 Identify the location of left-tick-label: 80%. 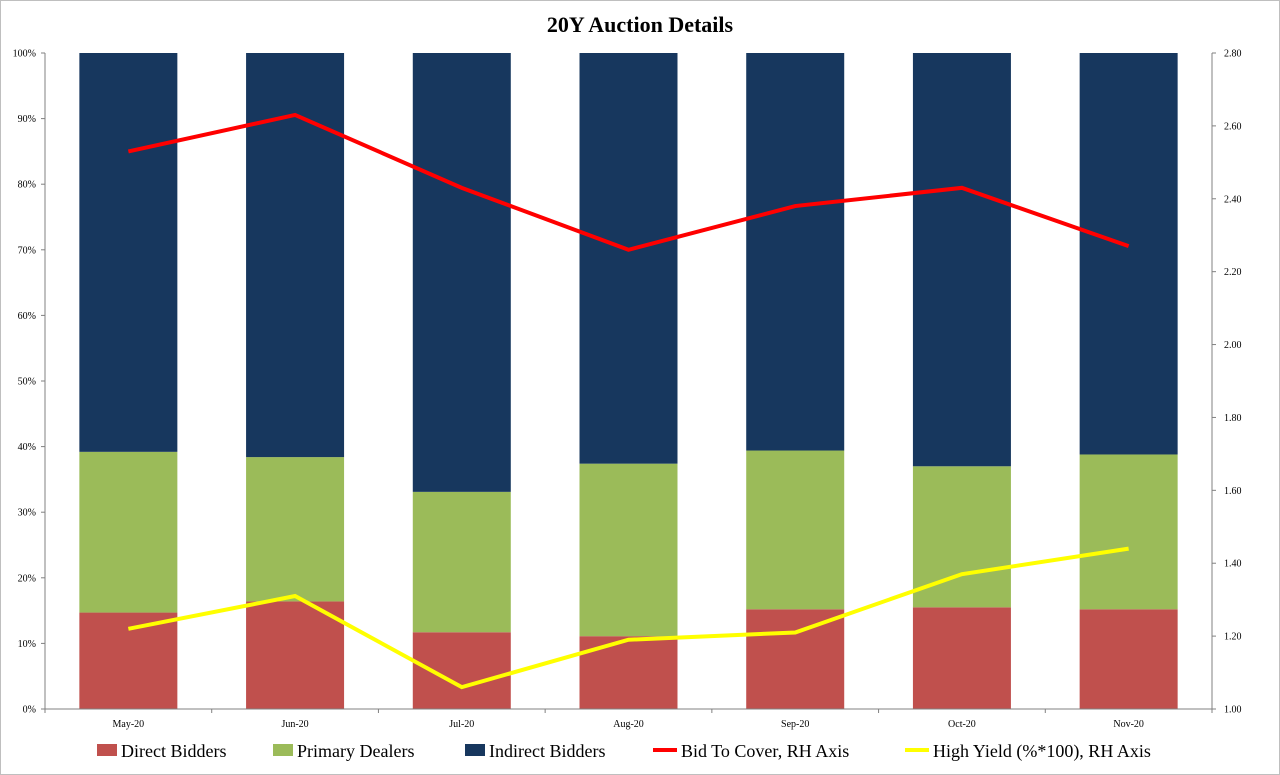
(27, 185).